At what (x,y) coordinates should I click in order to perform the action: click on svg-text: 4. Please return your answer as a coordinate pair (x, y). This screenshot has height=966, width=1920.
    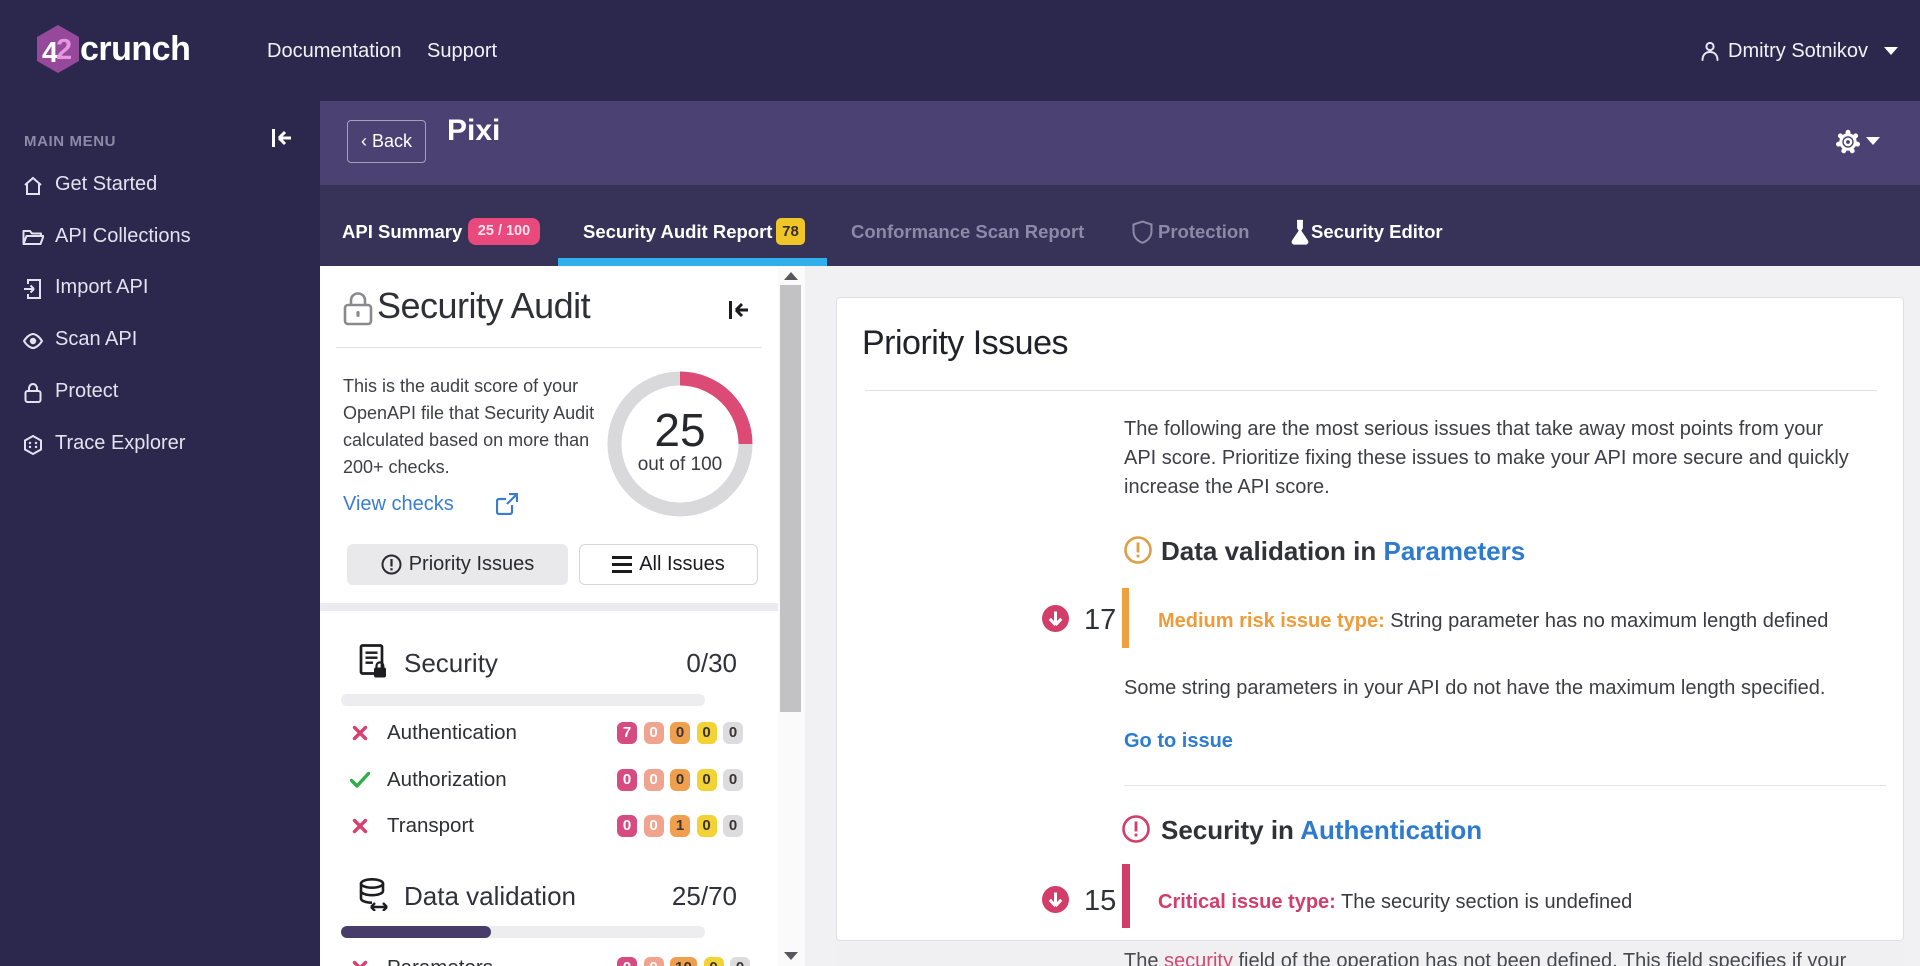
    Looking at the image, I should click on (50, 53).